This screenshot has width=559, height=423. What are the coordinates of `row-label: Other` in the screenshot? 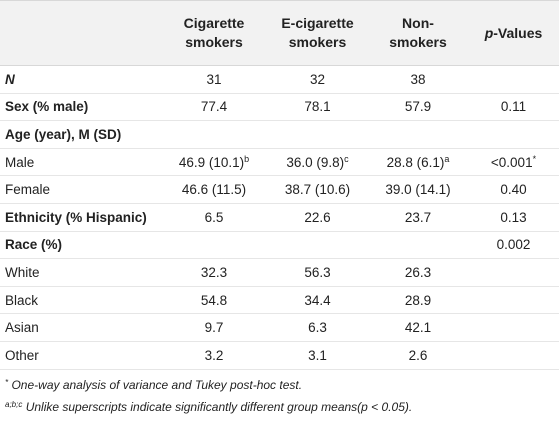 It's located at (80, 355).